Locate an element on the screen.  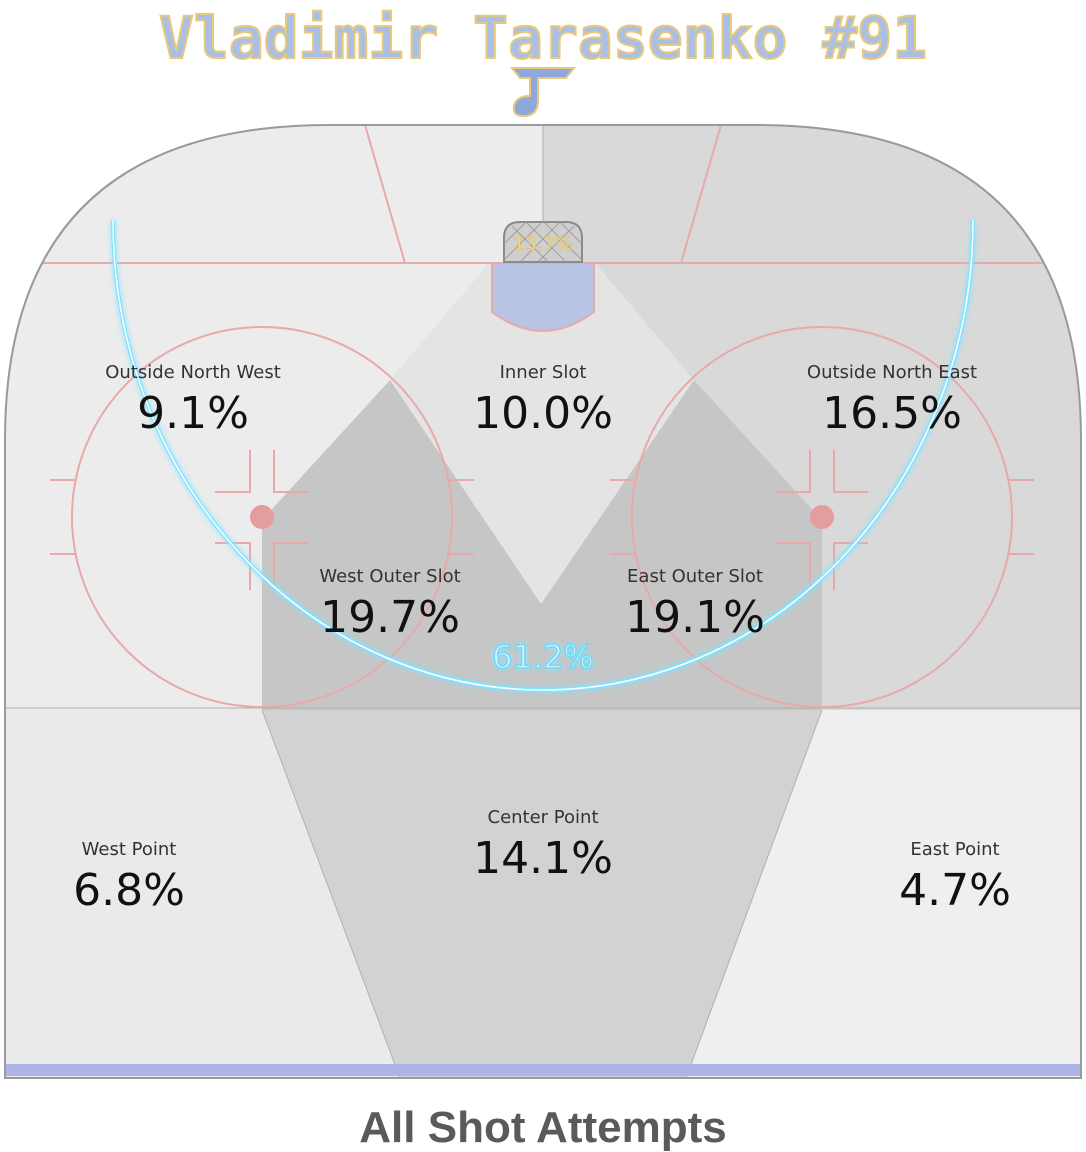
goal-crease is located at coordinates (543, 297).